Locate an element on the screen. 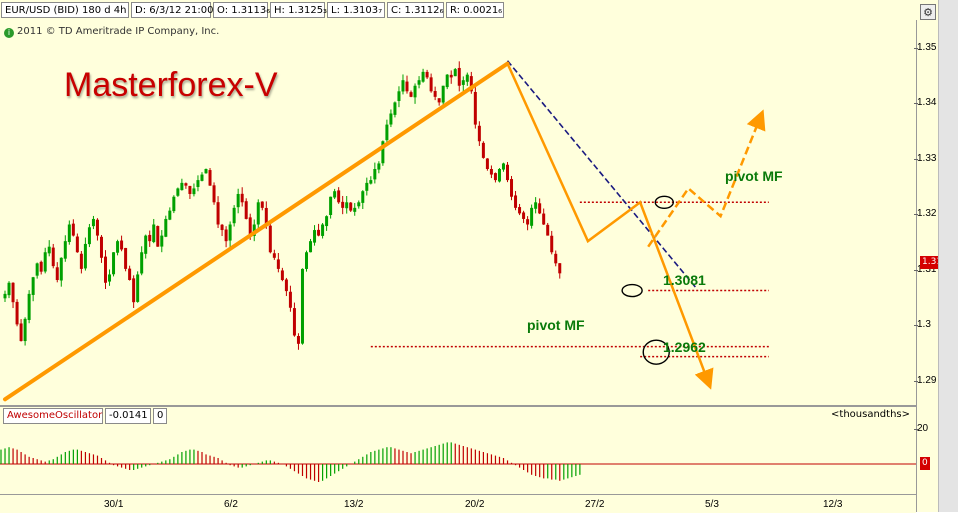  oscillator-chart is located at coordinates (458, 462).